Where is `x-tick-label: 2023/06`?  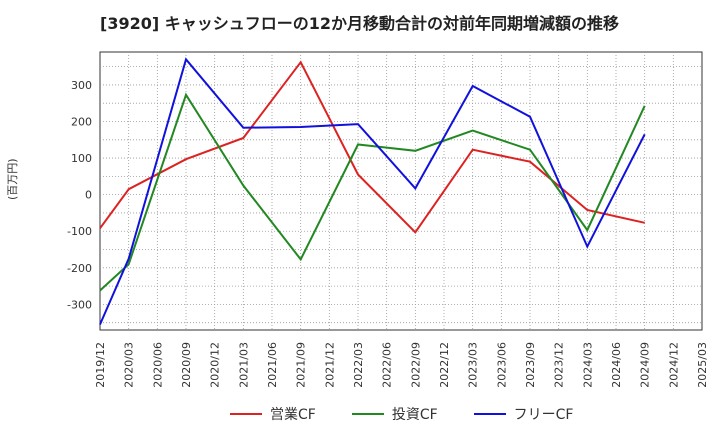 x-tick-label: 2023/06 is located at coordinates (501, 365).